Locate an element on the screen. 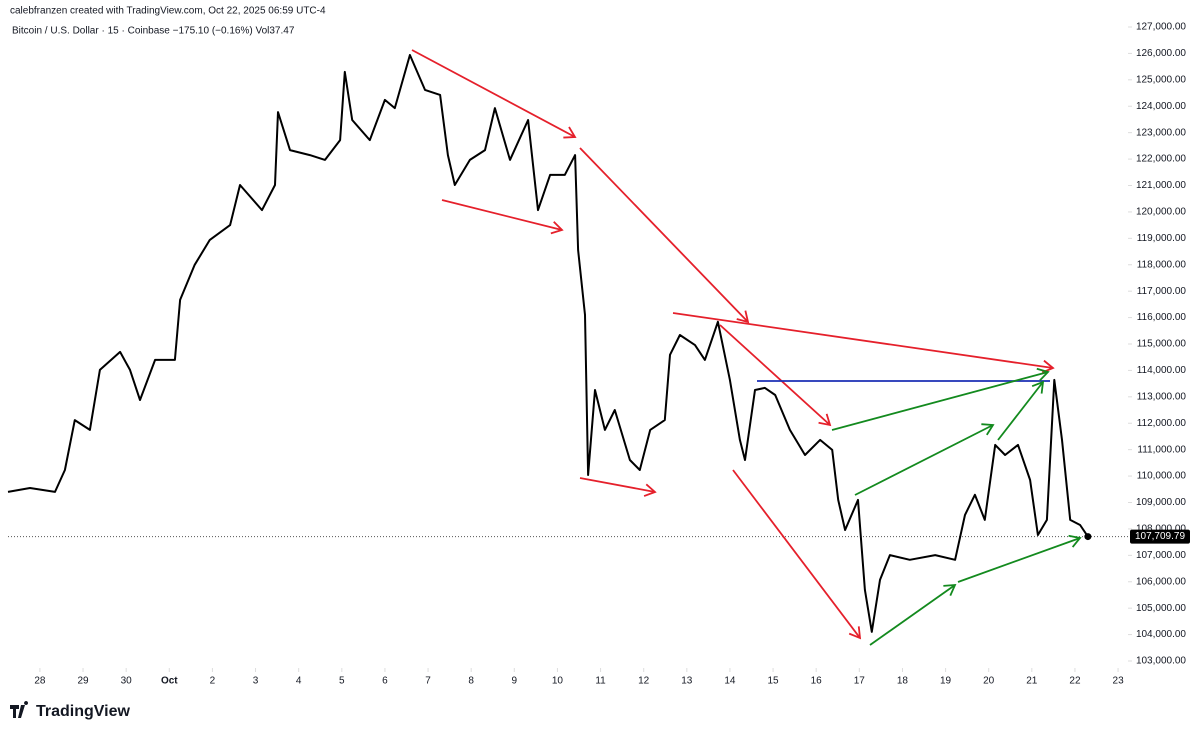 This screenshot has height=734, width=1200. y-tick-label: 116,000.00 is located at coordinates (1162, 317).